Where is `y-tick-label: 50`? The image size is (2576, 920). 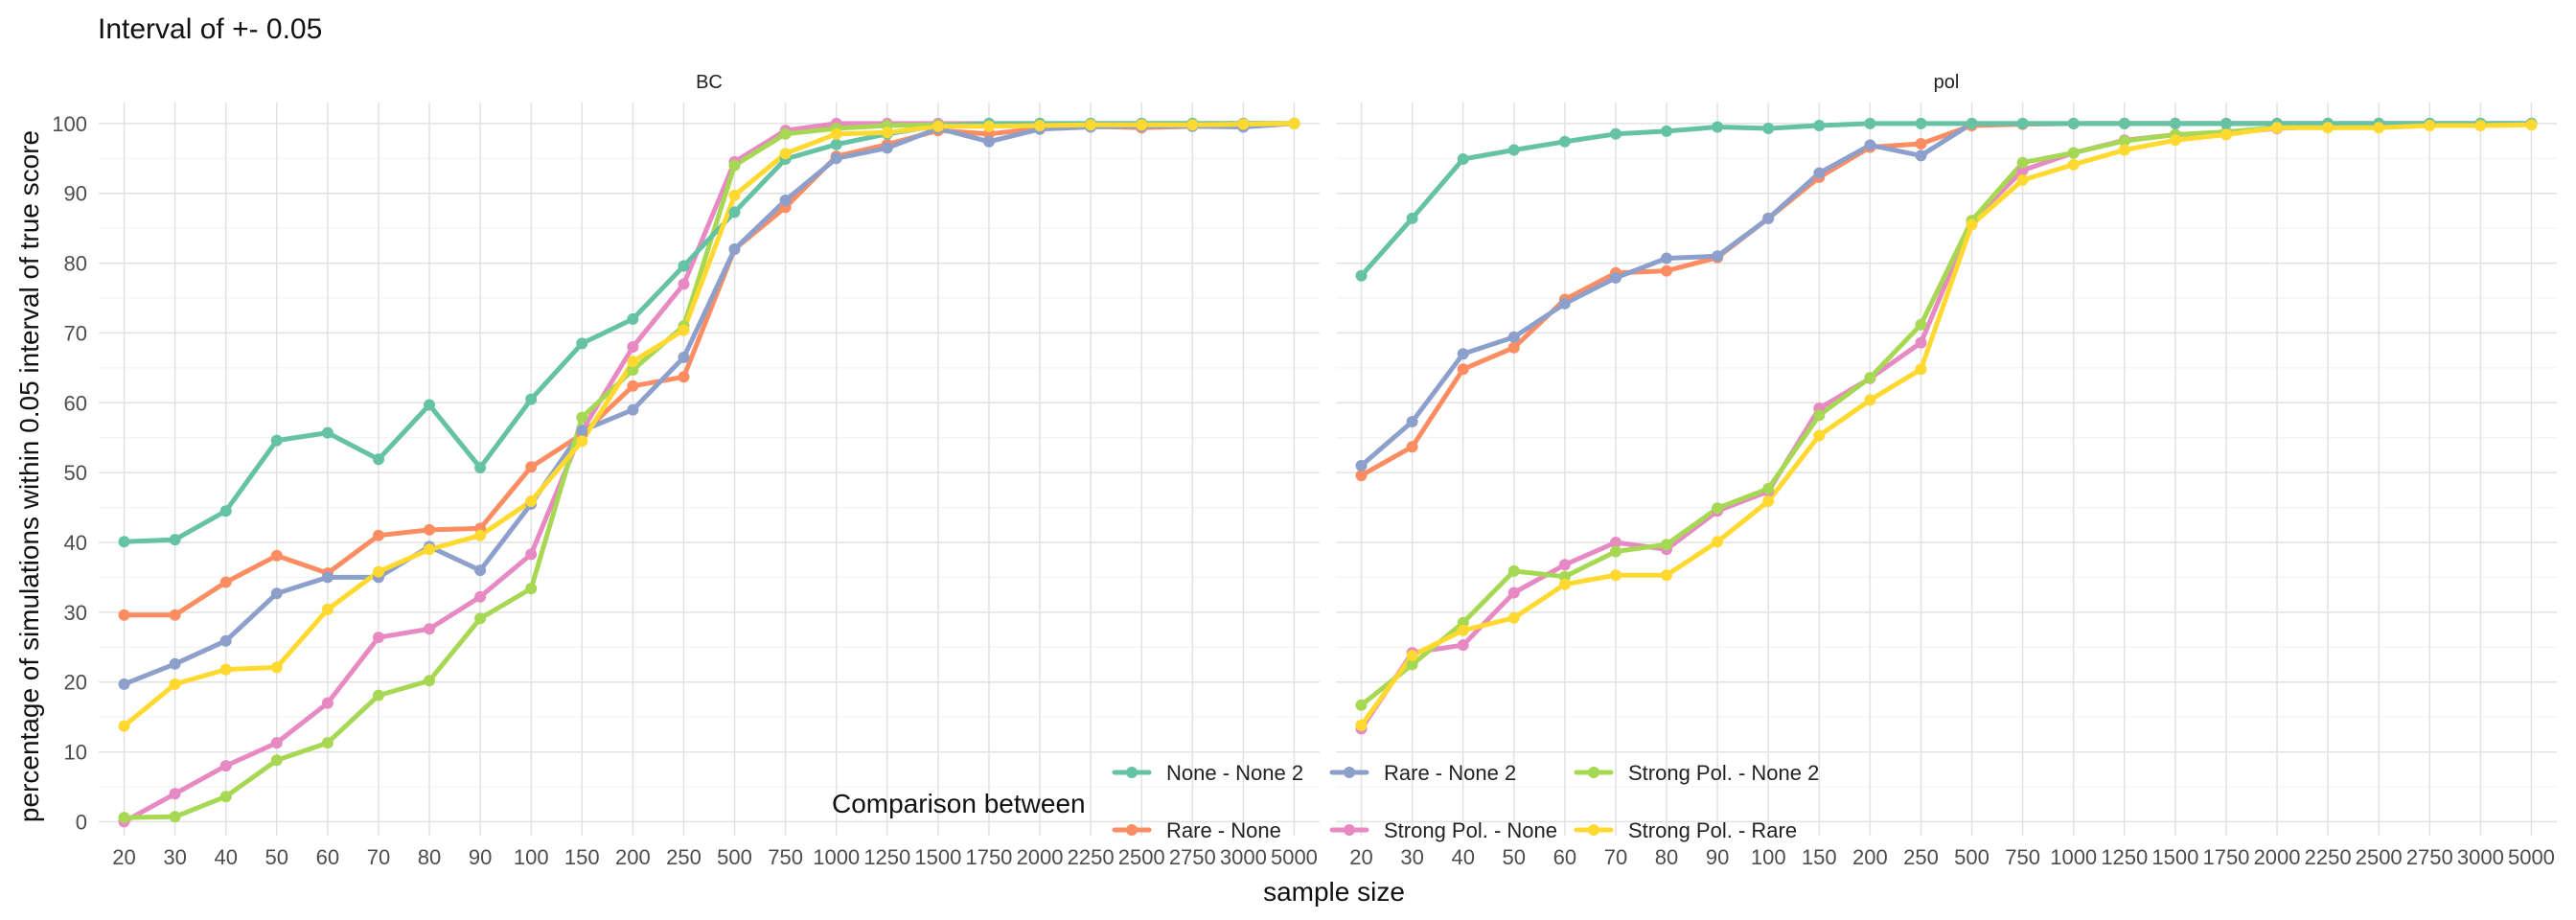
y-tick-label: 50 is located at coordinates (75, 473).